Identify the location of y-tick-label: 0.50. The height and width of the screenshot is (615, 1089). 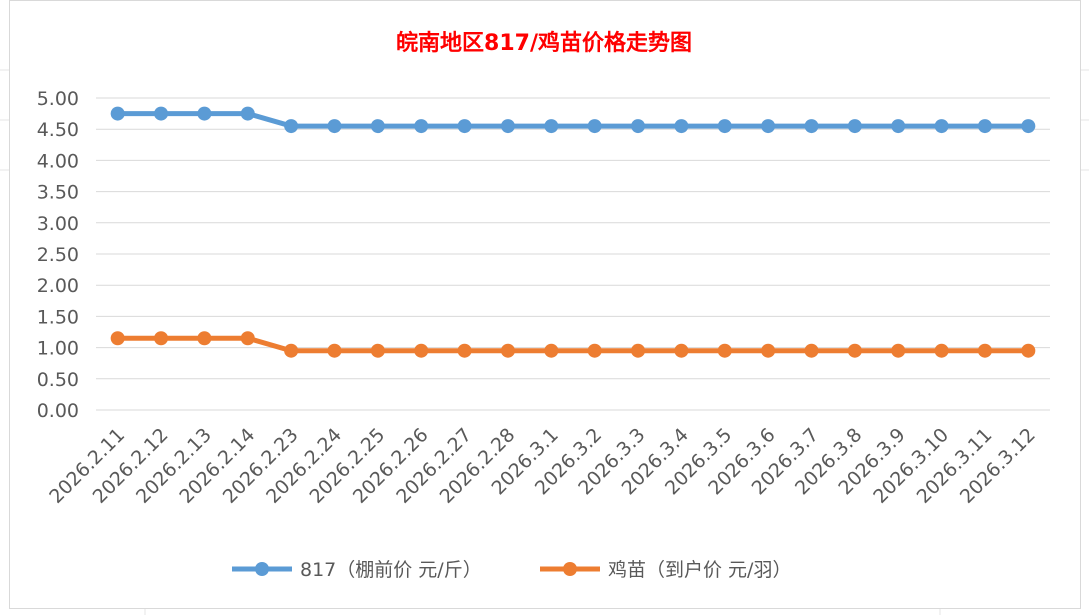
(58, 380).